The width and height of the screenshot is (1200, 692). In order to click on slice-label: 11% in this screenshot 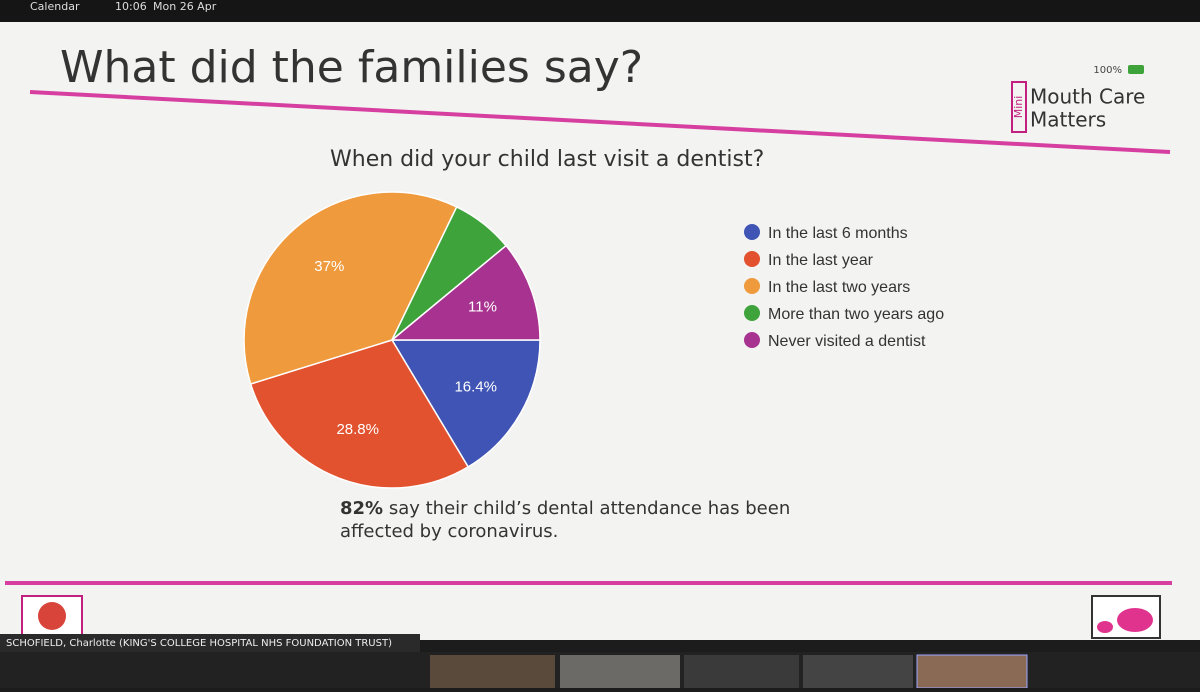, I will do `click(482, 306)`.